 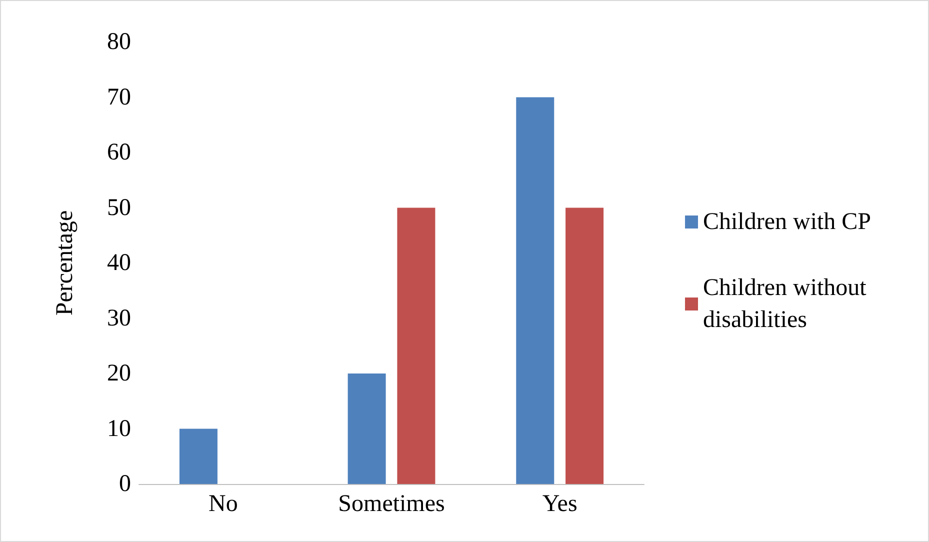 What do you see at coordinates (119, 153) in the screenshot?
I see `y-tick-label: 60` at bounding box center [119, 153].